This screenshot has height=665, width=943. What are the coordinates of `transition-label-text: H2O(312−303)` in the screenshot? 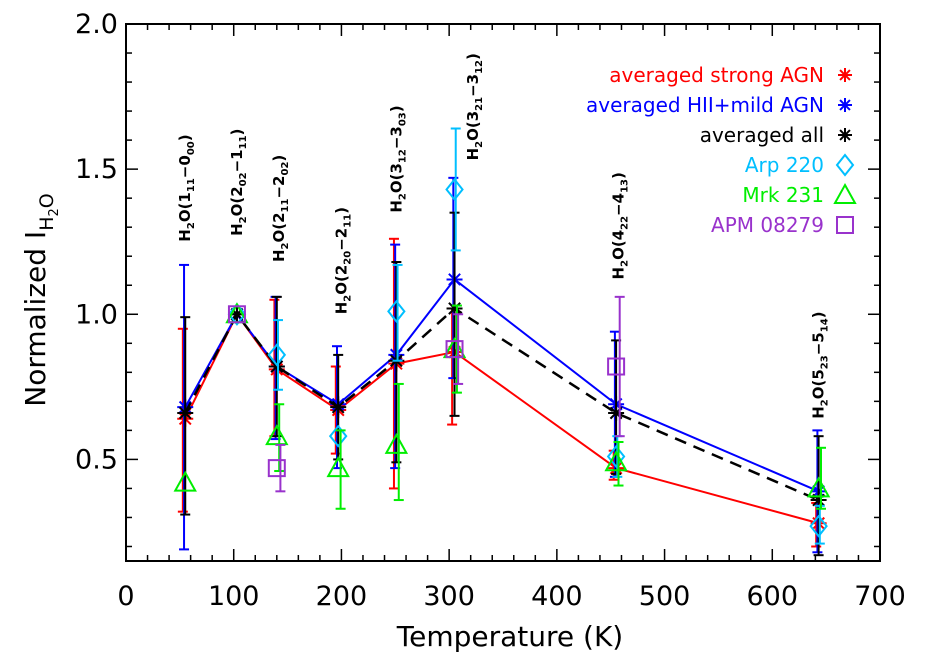 It's located at (397, 158).